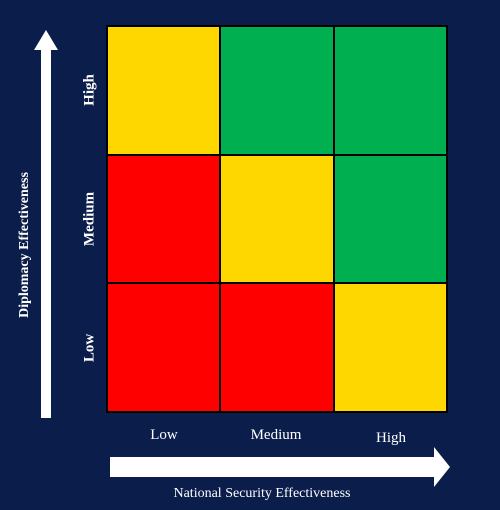 This screenshot has height=510, width=500. I want to click on y-tick-high: High, so click(89, 90).